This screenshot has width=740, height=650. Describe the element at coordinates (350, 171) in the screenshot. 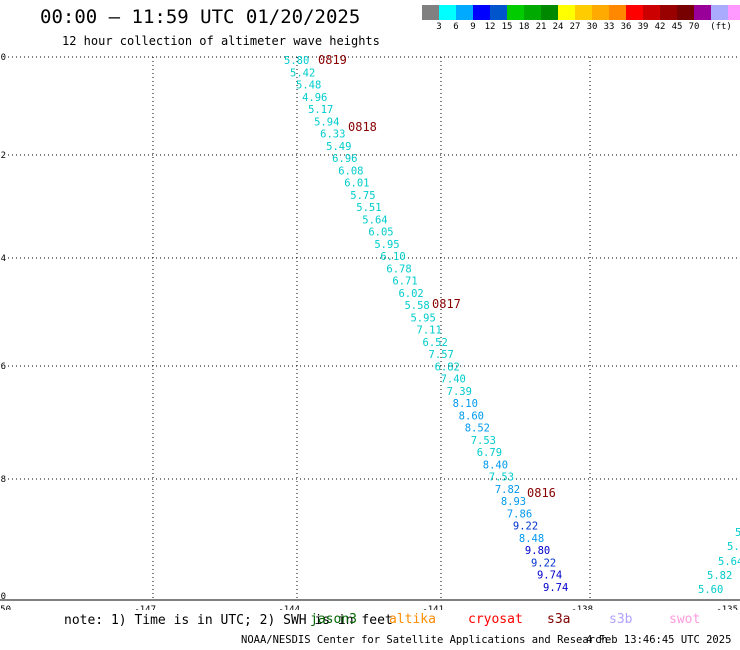

I see `swh-value: 6.08` at that location.